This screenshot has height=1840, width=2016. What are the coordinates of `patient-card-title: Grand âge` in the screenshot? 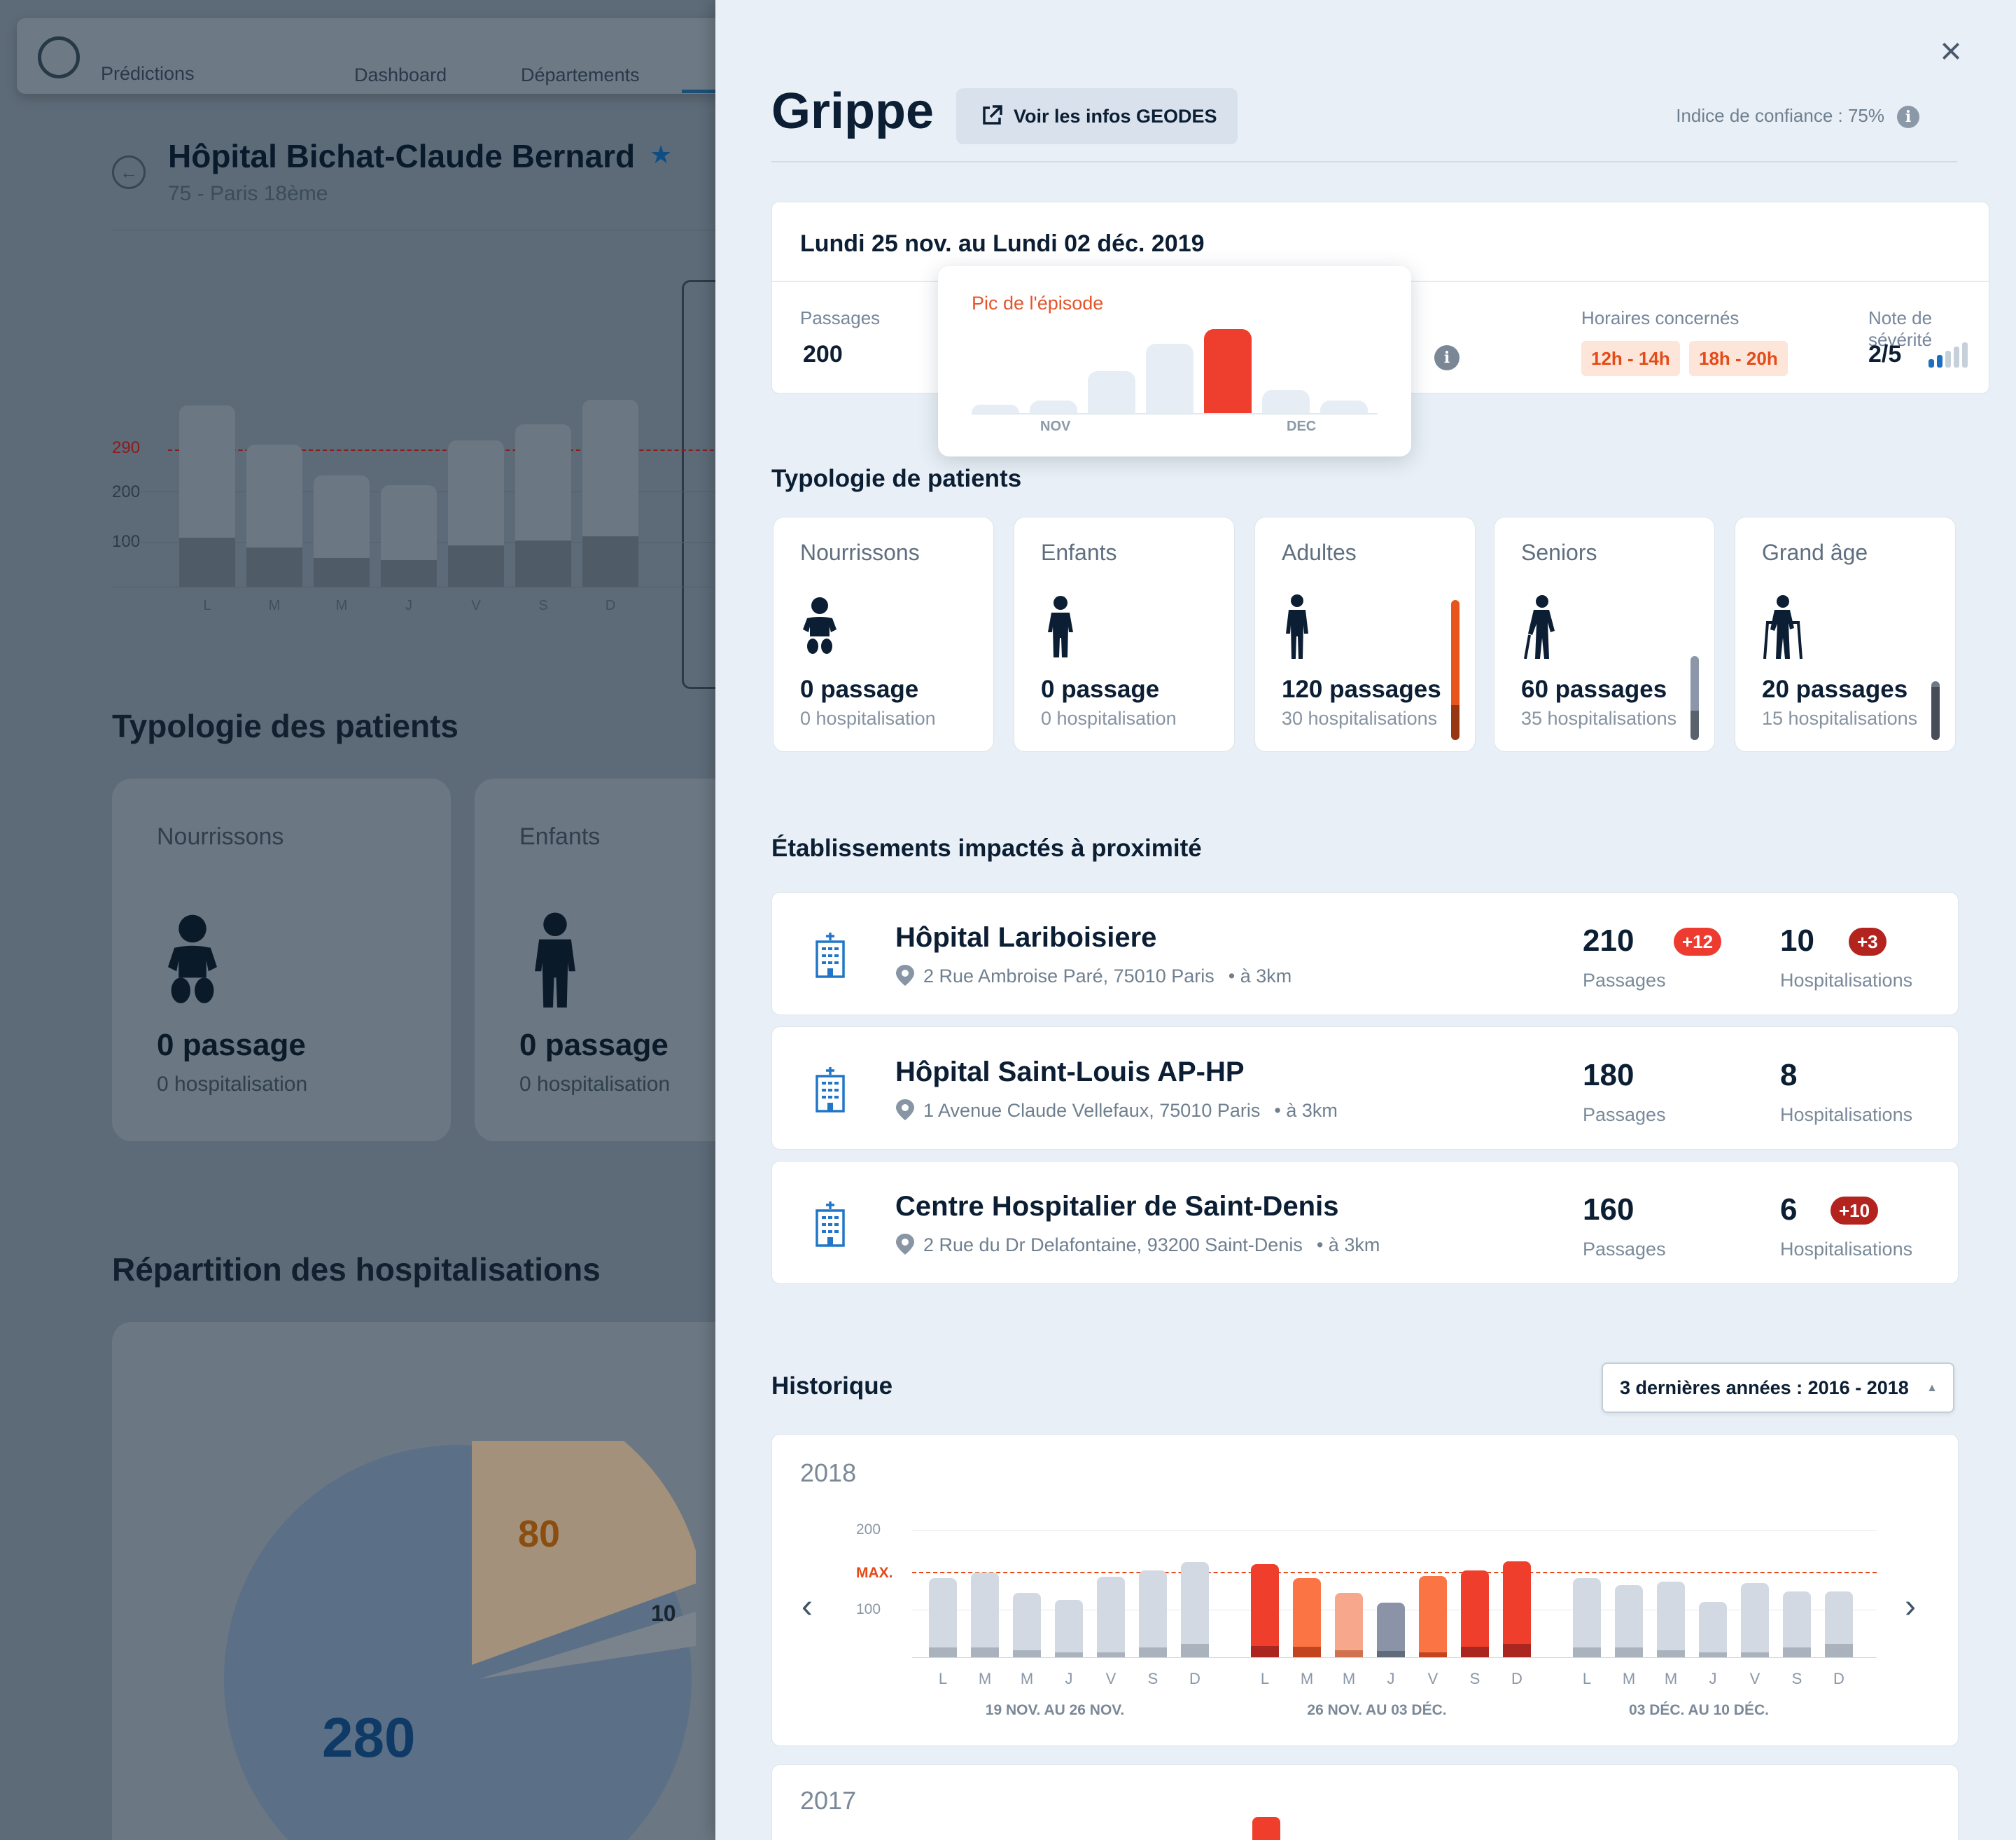 It's located at (1815, 552).